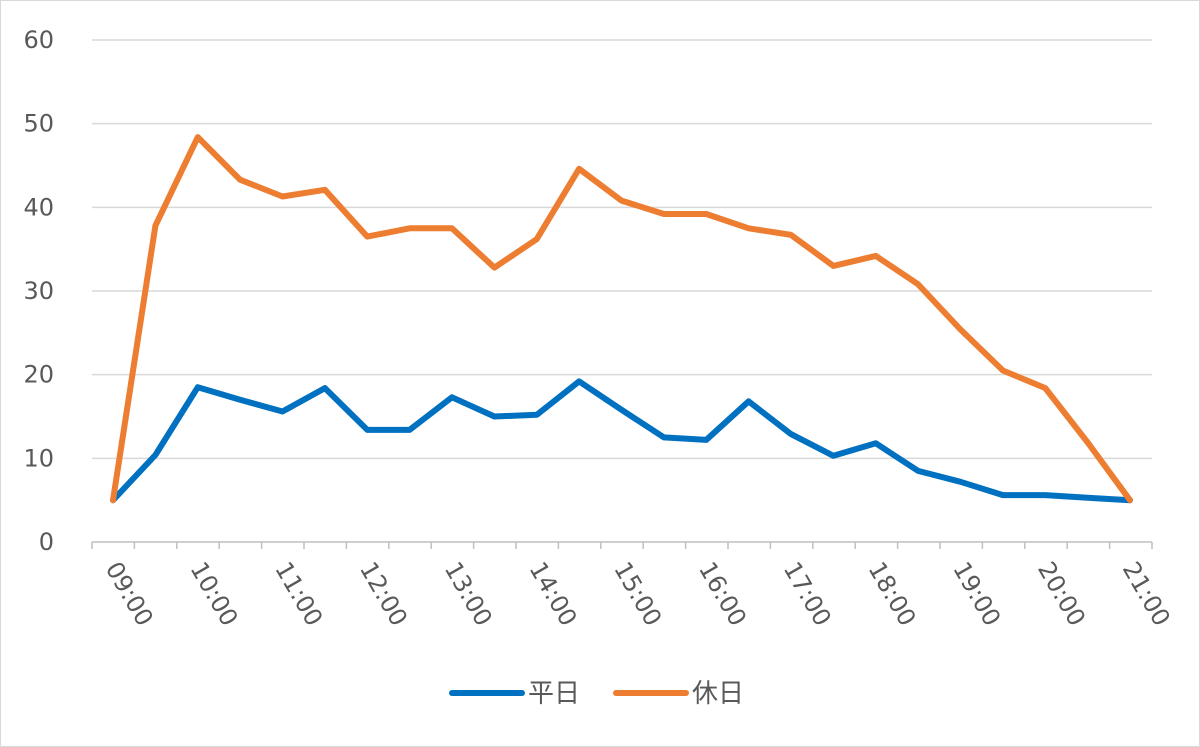 This screenshot has width=1200, height=747. What do you see at coordinates (1061, 594) in the screenshot?
I see `x-tick-label: 20:00` at bounding box center [1061, 594].